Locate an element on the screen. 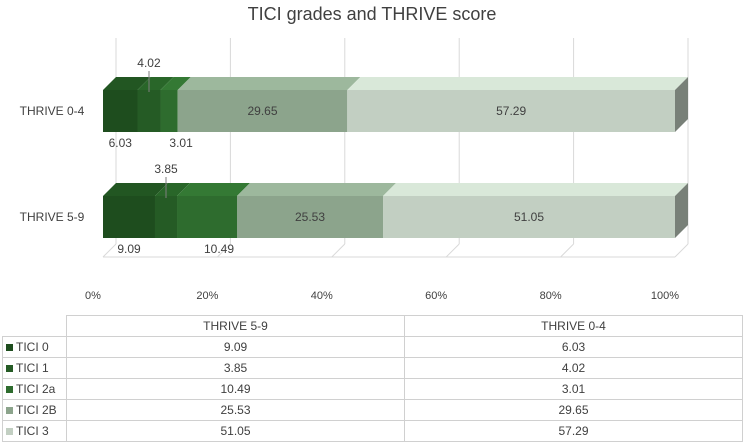 This screenshot has width=744, height=447. chart-title: TICI grades and THRIVE score is located at coordinates (372, 14).